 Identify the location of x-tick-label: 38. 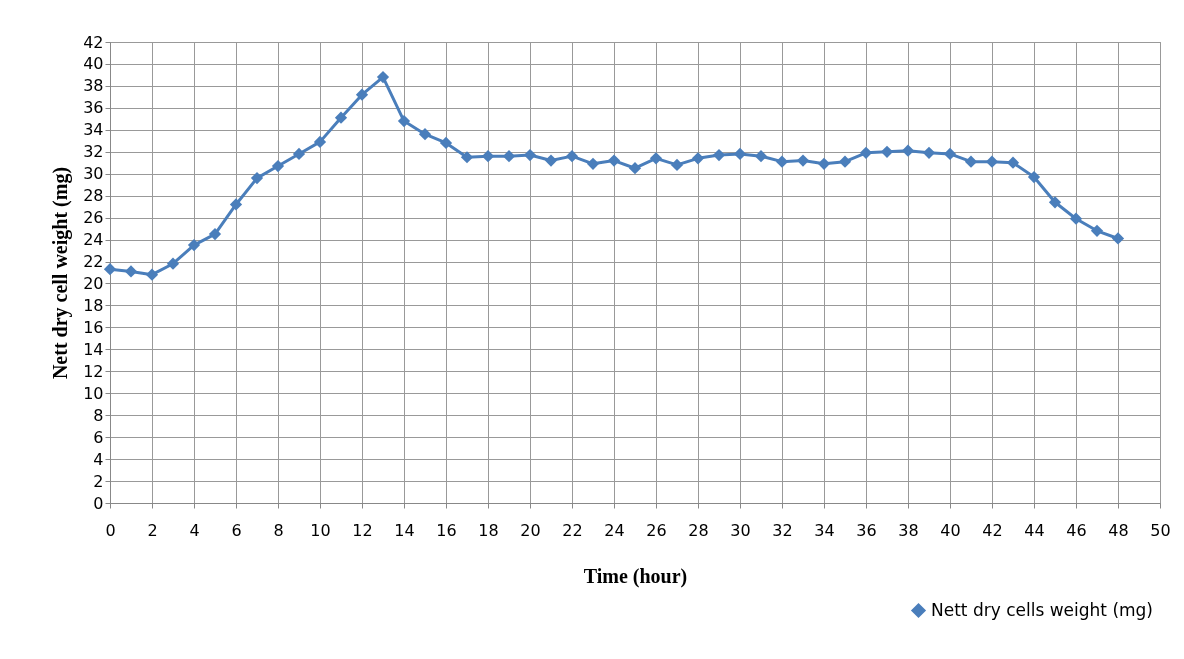
(908, 530).